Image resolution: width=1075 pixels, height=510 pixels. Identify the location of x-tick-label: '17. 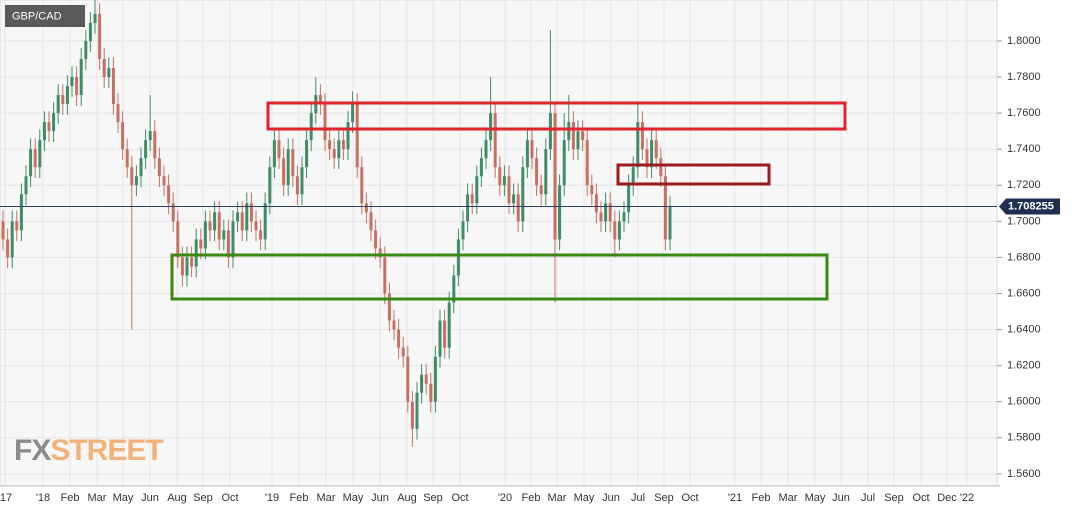
(6, 498).